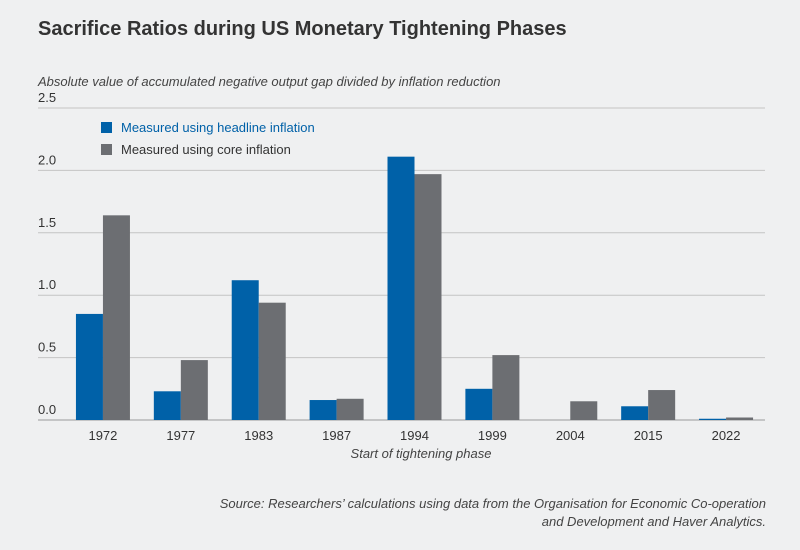 Image resolution: width=800 pixels, height=550 pixels. Describe the element at coordinates (635, 413) in the screenshot. I see `bar-headline-2015` at that location.